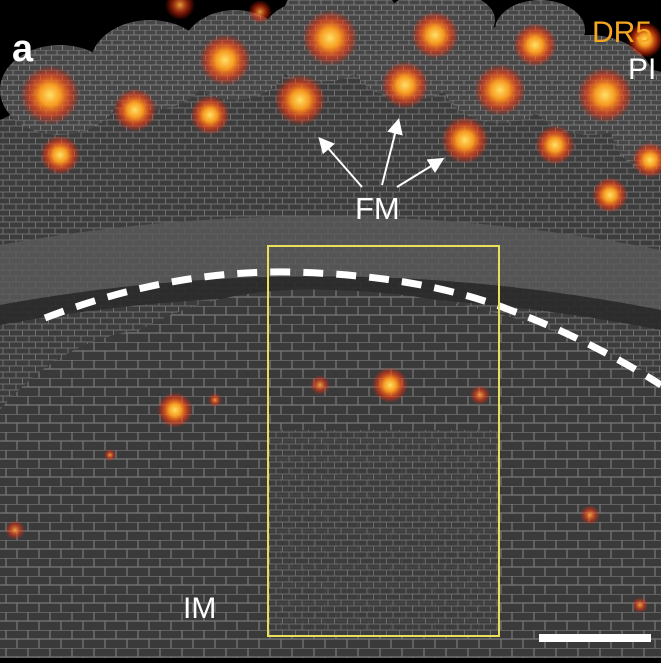 The height and width of the screenshot is (663, 661). Describe the element at coordinates (622, 32) in the screenshot. I see `legend-dr5-label: DR5` at that location.